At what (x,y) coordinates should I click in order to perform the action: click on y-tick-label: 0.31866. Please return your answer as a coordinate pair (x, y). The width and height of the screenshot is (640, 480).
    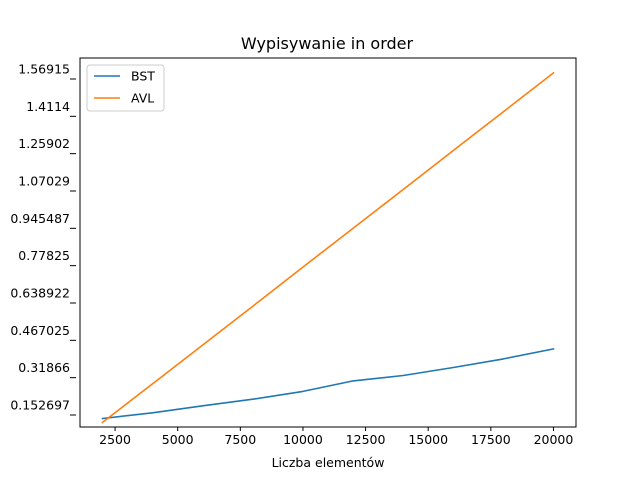
    Looking at the image, I should click on (44, 367).